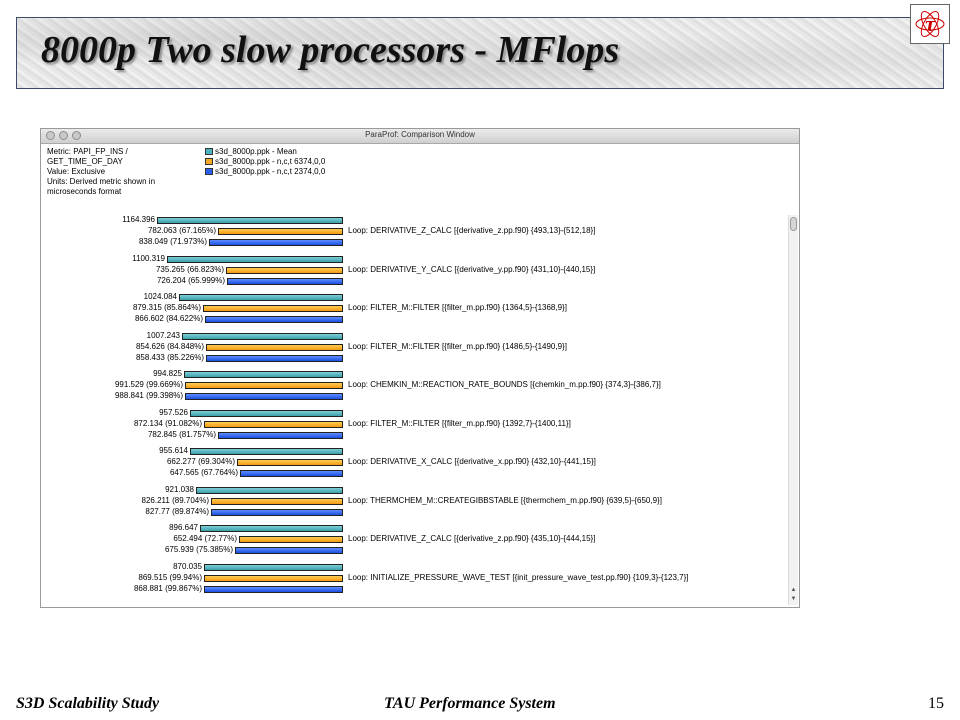 The height and width of the screenshot is (720, 960). I want to click on bar-value-label: 991.529 (99.669%), so click(148, 384).